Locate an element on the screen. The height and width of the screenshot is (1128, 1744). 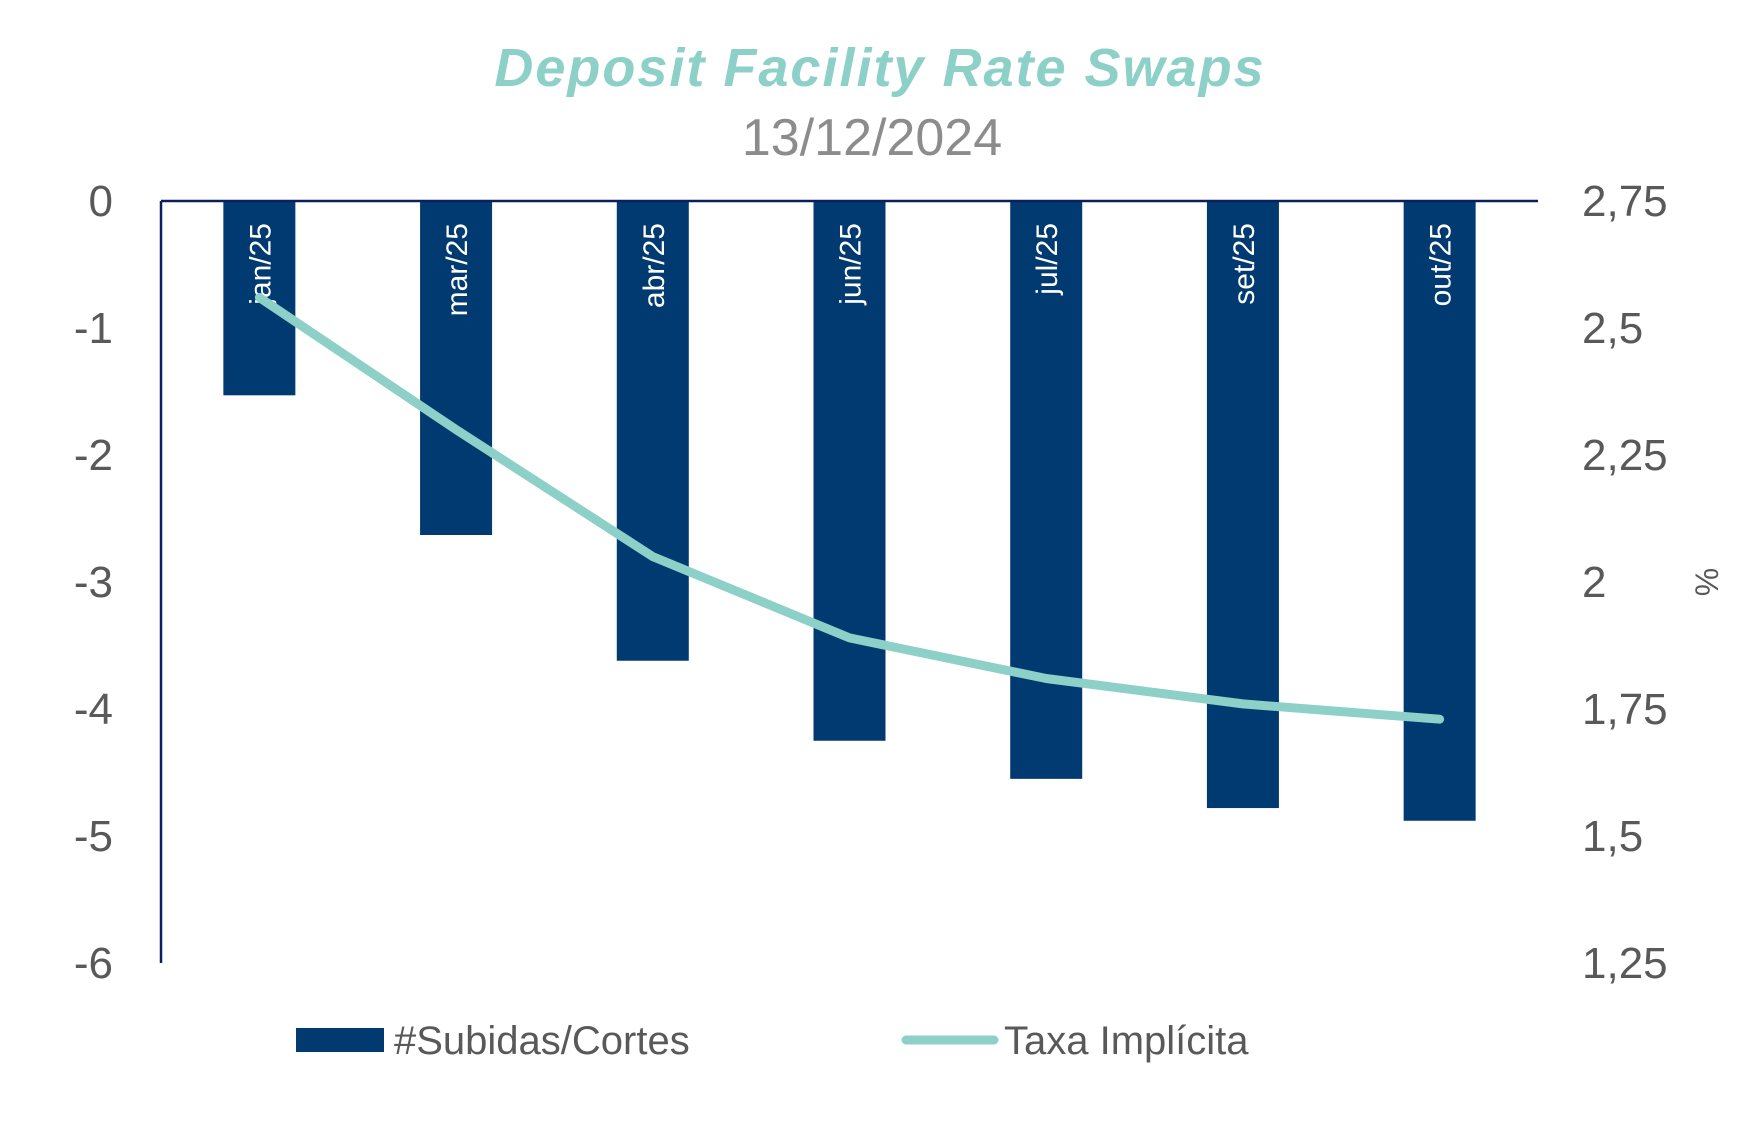
left-tick-label: -2 is located at coordinates (93, 455).